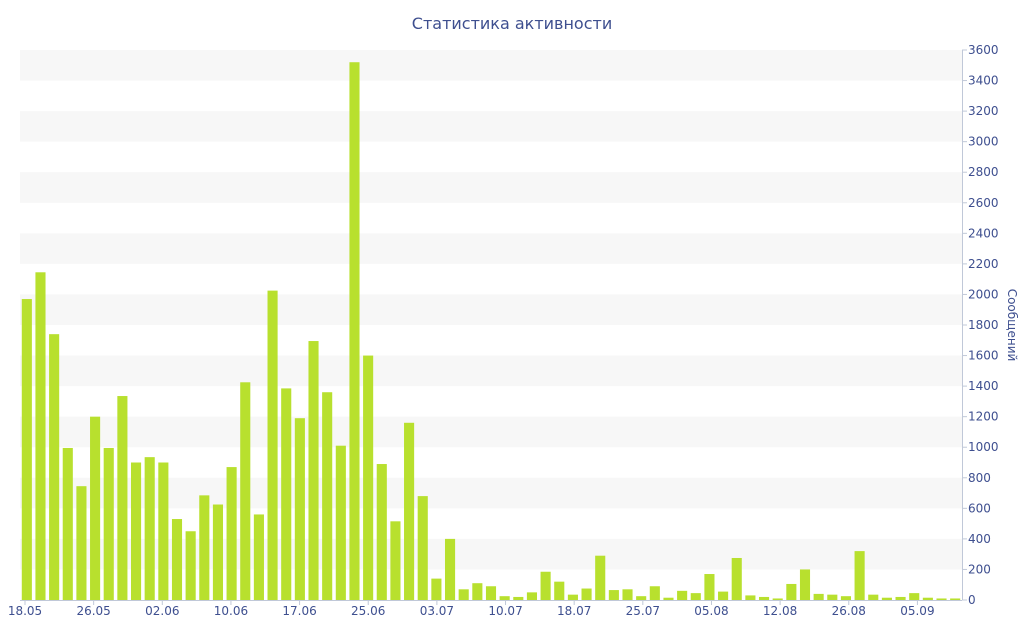 The width and height of the screenshot is (1024, 640). What do you see at coordinates (979, 569) in the screenshot?
I see `y-tick-label: 200` at bounding box center [979, 569].